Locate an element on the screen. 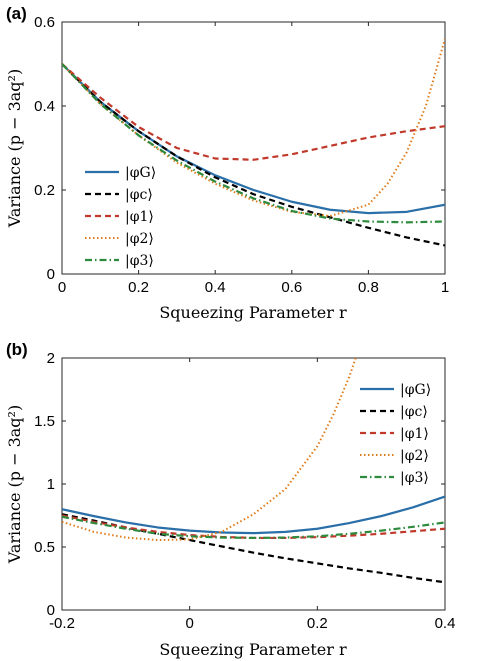 This screenshot has height=661, width=491. x-tick-label-b: 0.2 is located at coordinates (317, 623).